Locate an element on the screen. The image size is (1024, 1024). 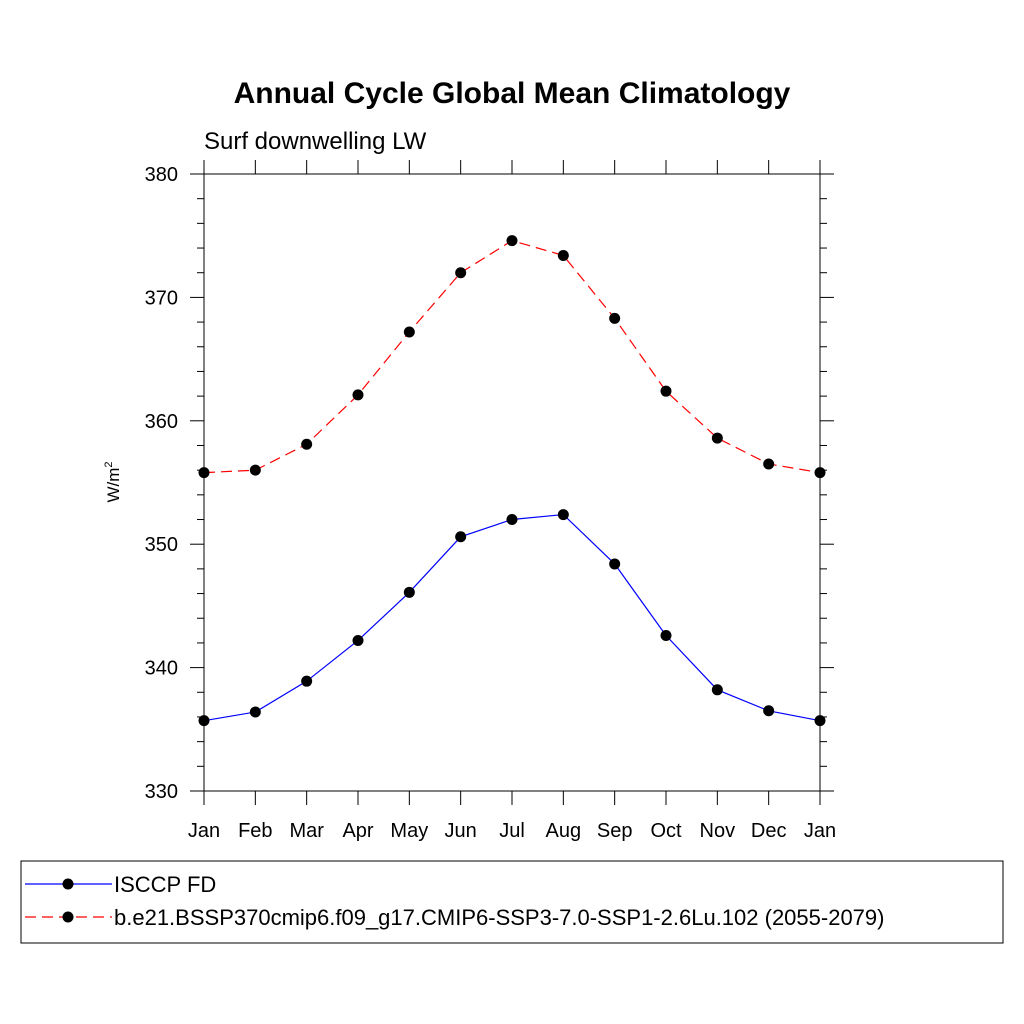
x-tick-label: Dec is located at coordinates (769, 831).